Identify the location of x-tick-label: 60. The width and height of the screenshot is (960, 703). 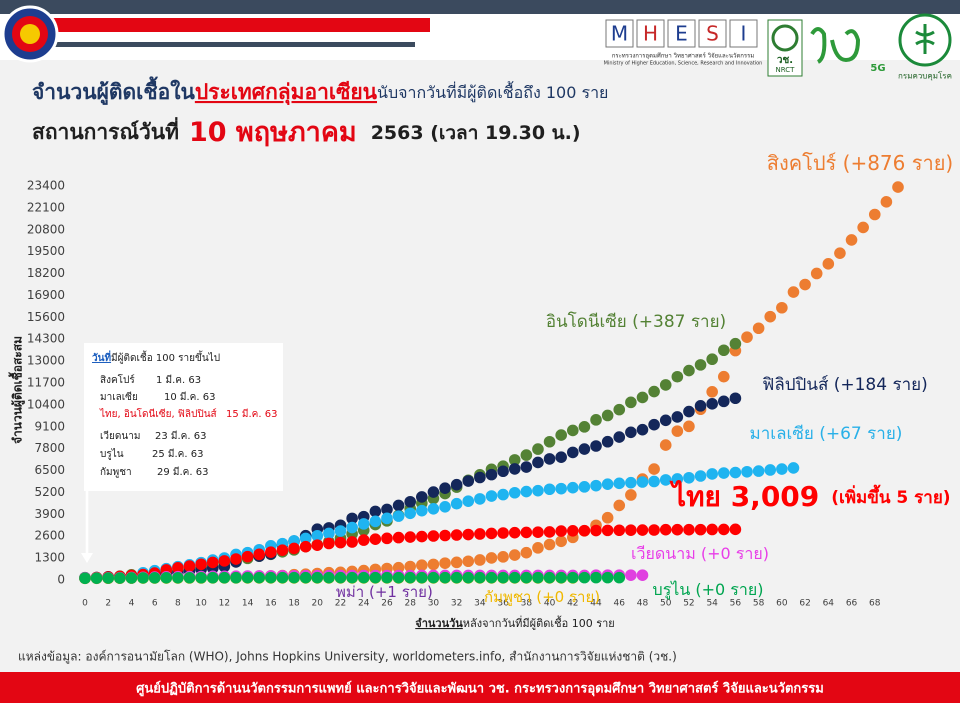
(782, 604).